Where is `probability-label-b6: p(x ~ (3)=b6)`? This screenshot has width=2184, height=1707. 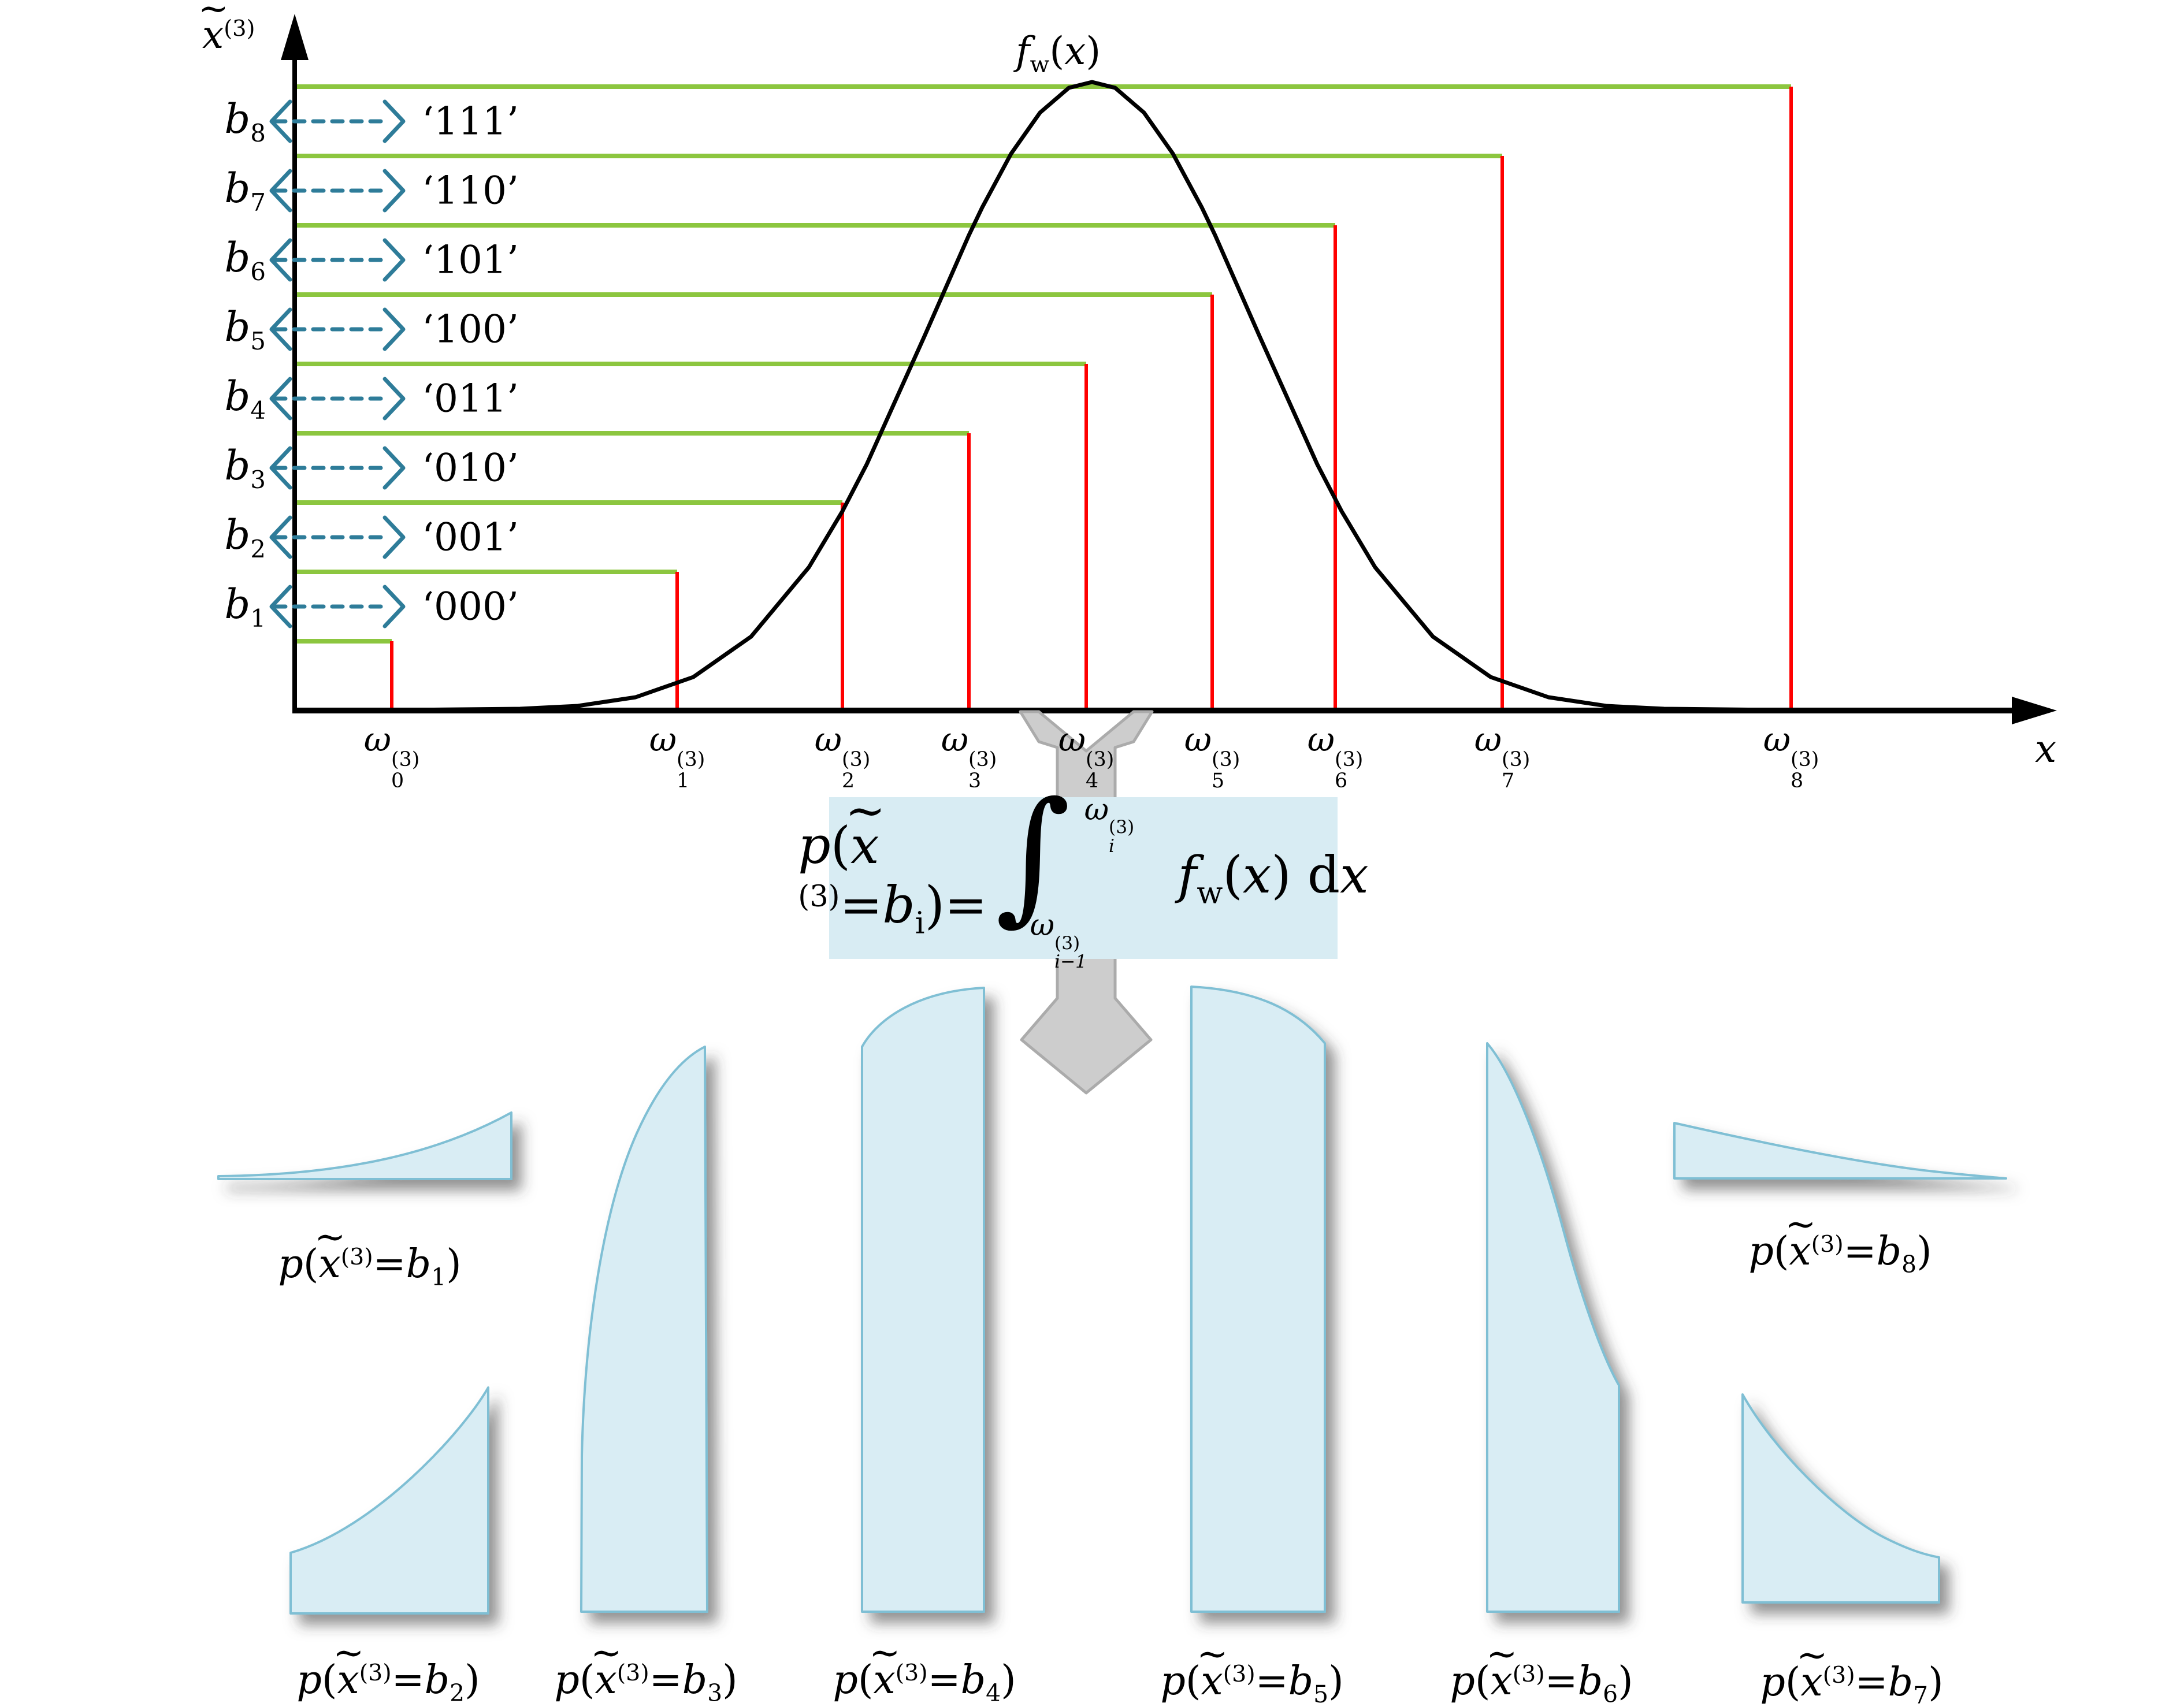
probability-label-b6: p(x ~ (3)=b6) is located at coordinates (1541, 1669).